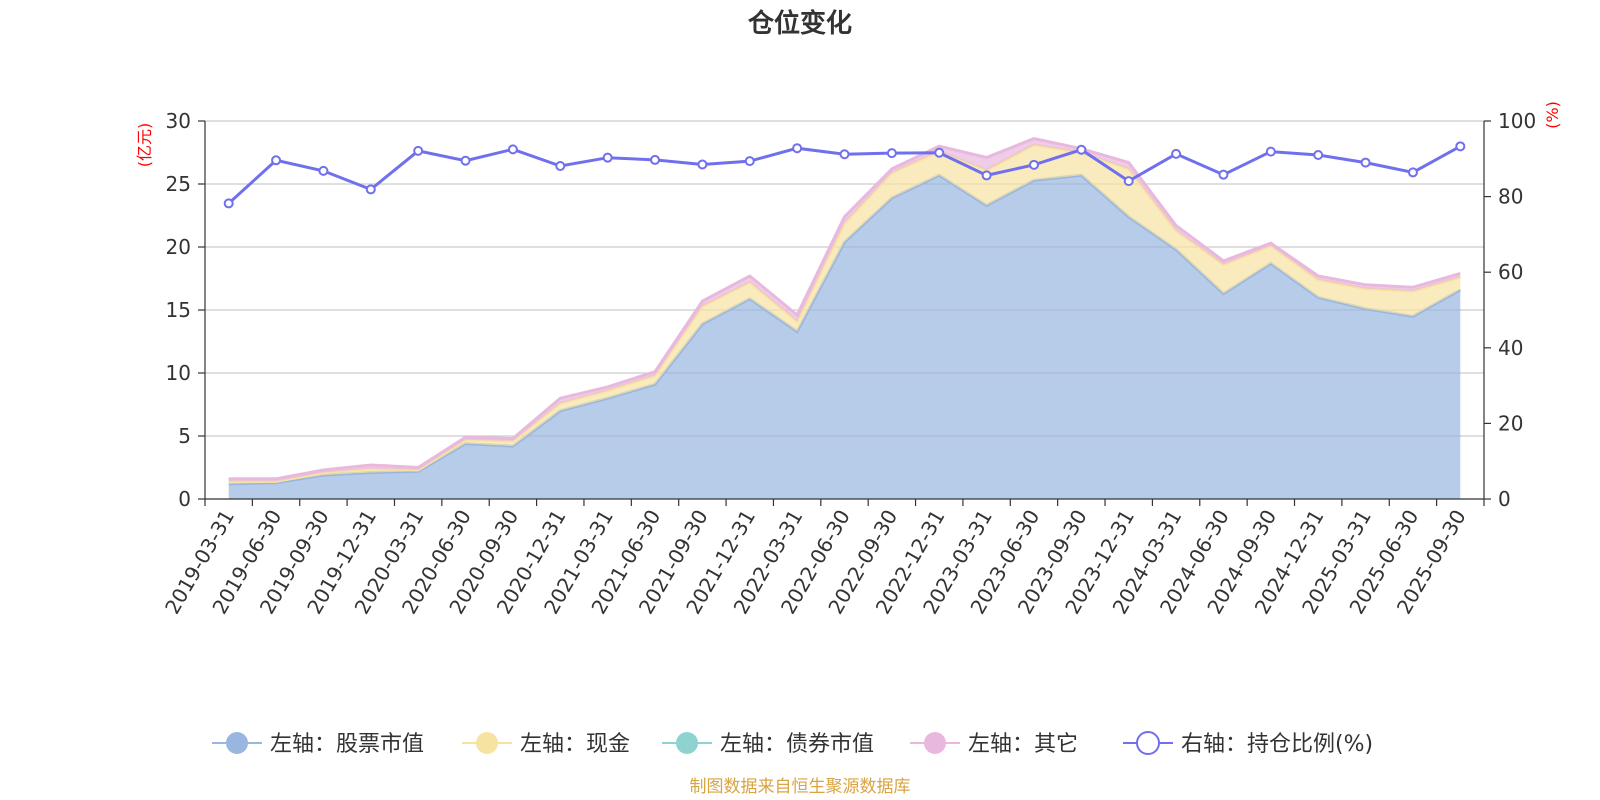 This screenshot has height=800, width=1600. I want to click on left-axis-tick-label: 5, so click(184, 436).